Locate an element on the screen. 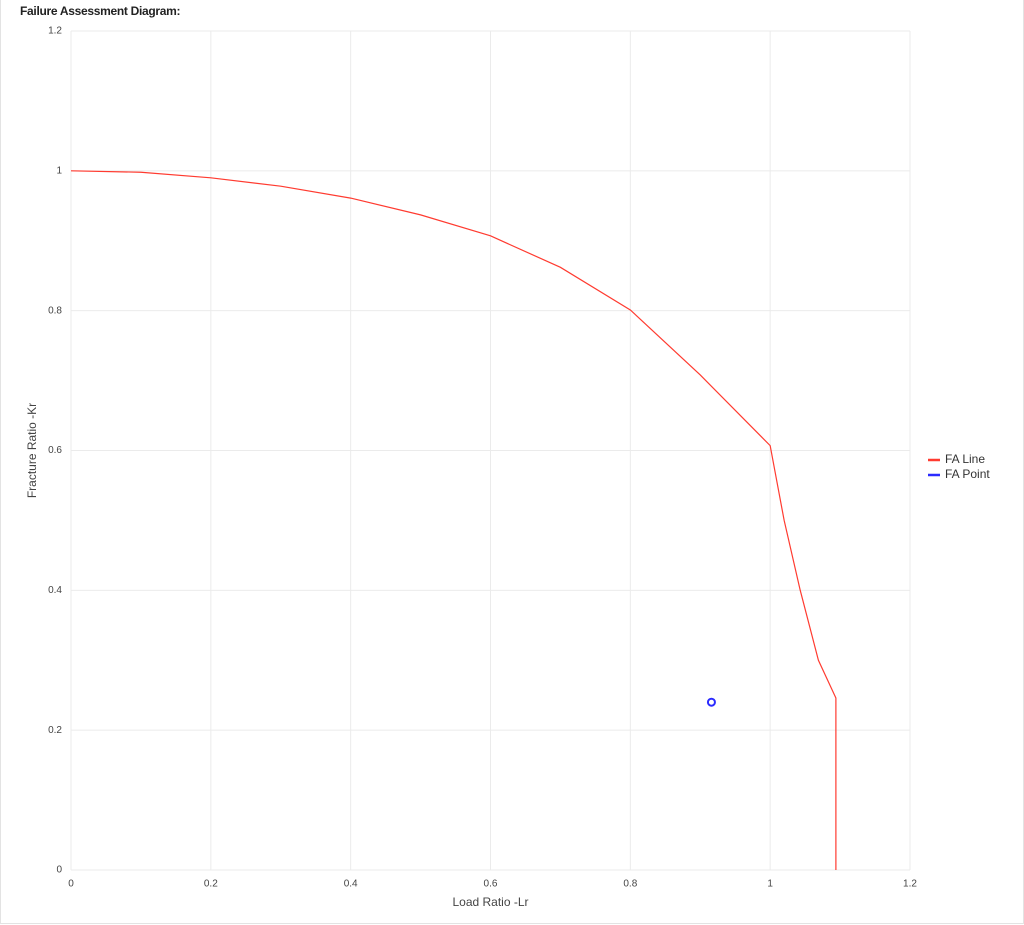 This screenshot has height=925, width=1024. x-axis-title: Load Ratio -Lr is located at coordinates (490, 902).